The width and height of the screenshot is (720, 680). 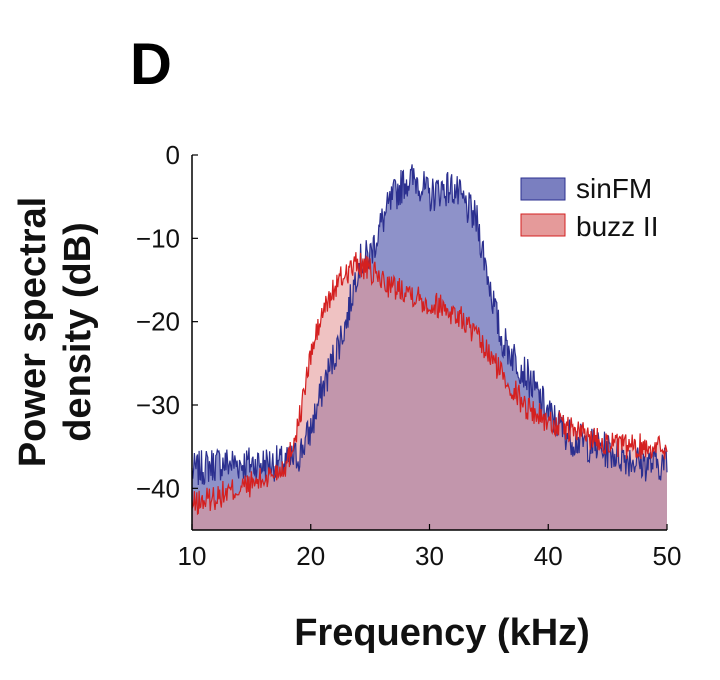 I want to click on y-tick-label: −40, so click(x=158, y=488).